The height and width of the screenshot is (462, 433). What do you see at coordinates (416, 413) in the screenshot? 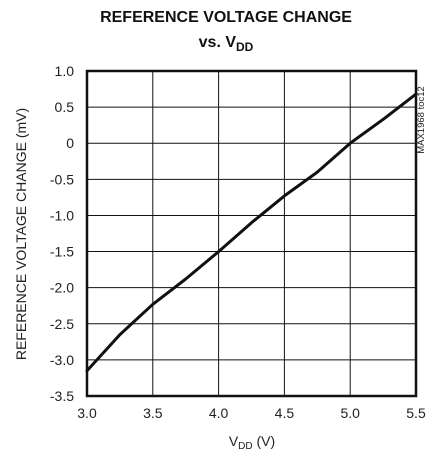
I see `x-tick-label: 5.5` at bounding box center [416, 413].